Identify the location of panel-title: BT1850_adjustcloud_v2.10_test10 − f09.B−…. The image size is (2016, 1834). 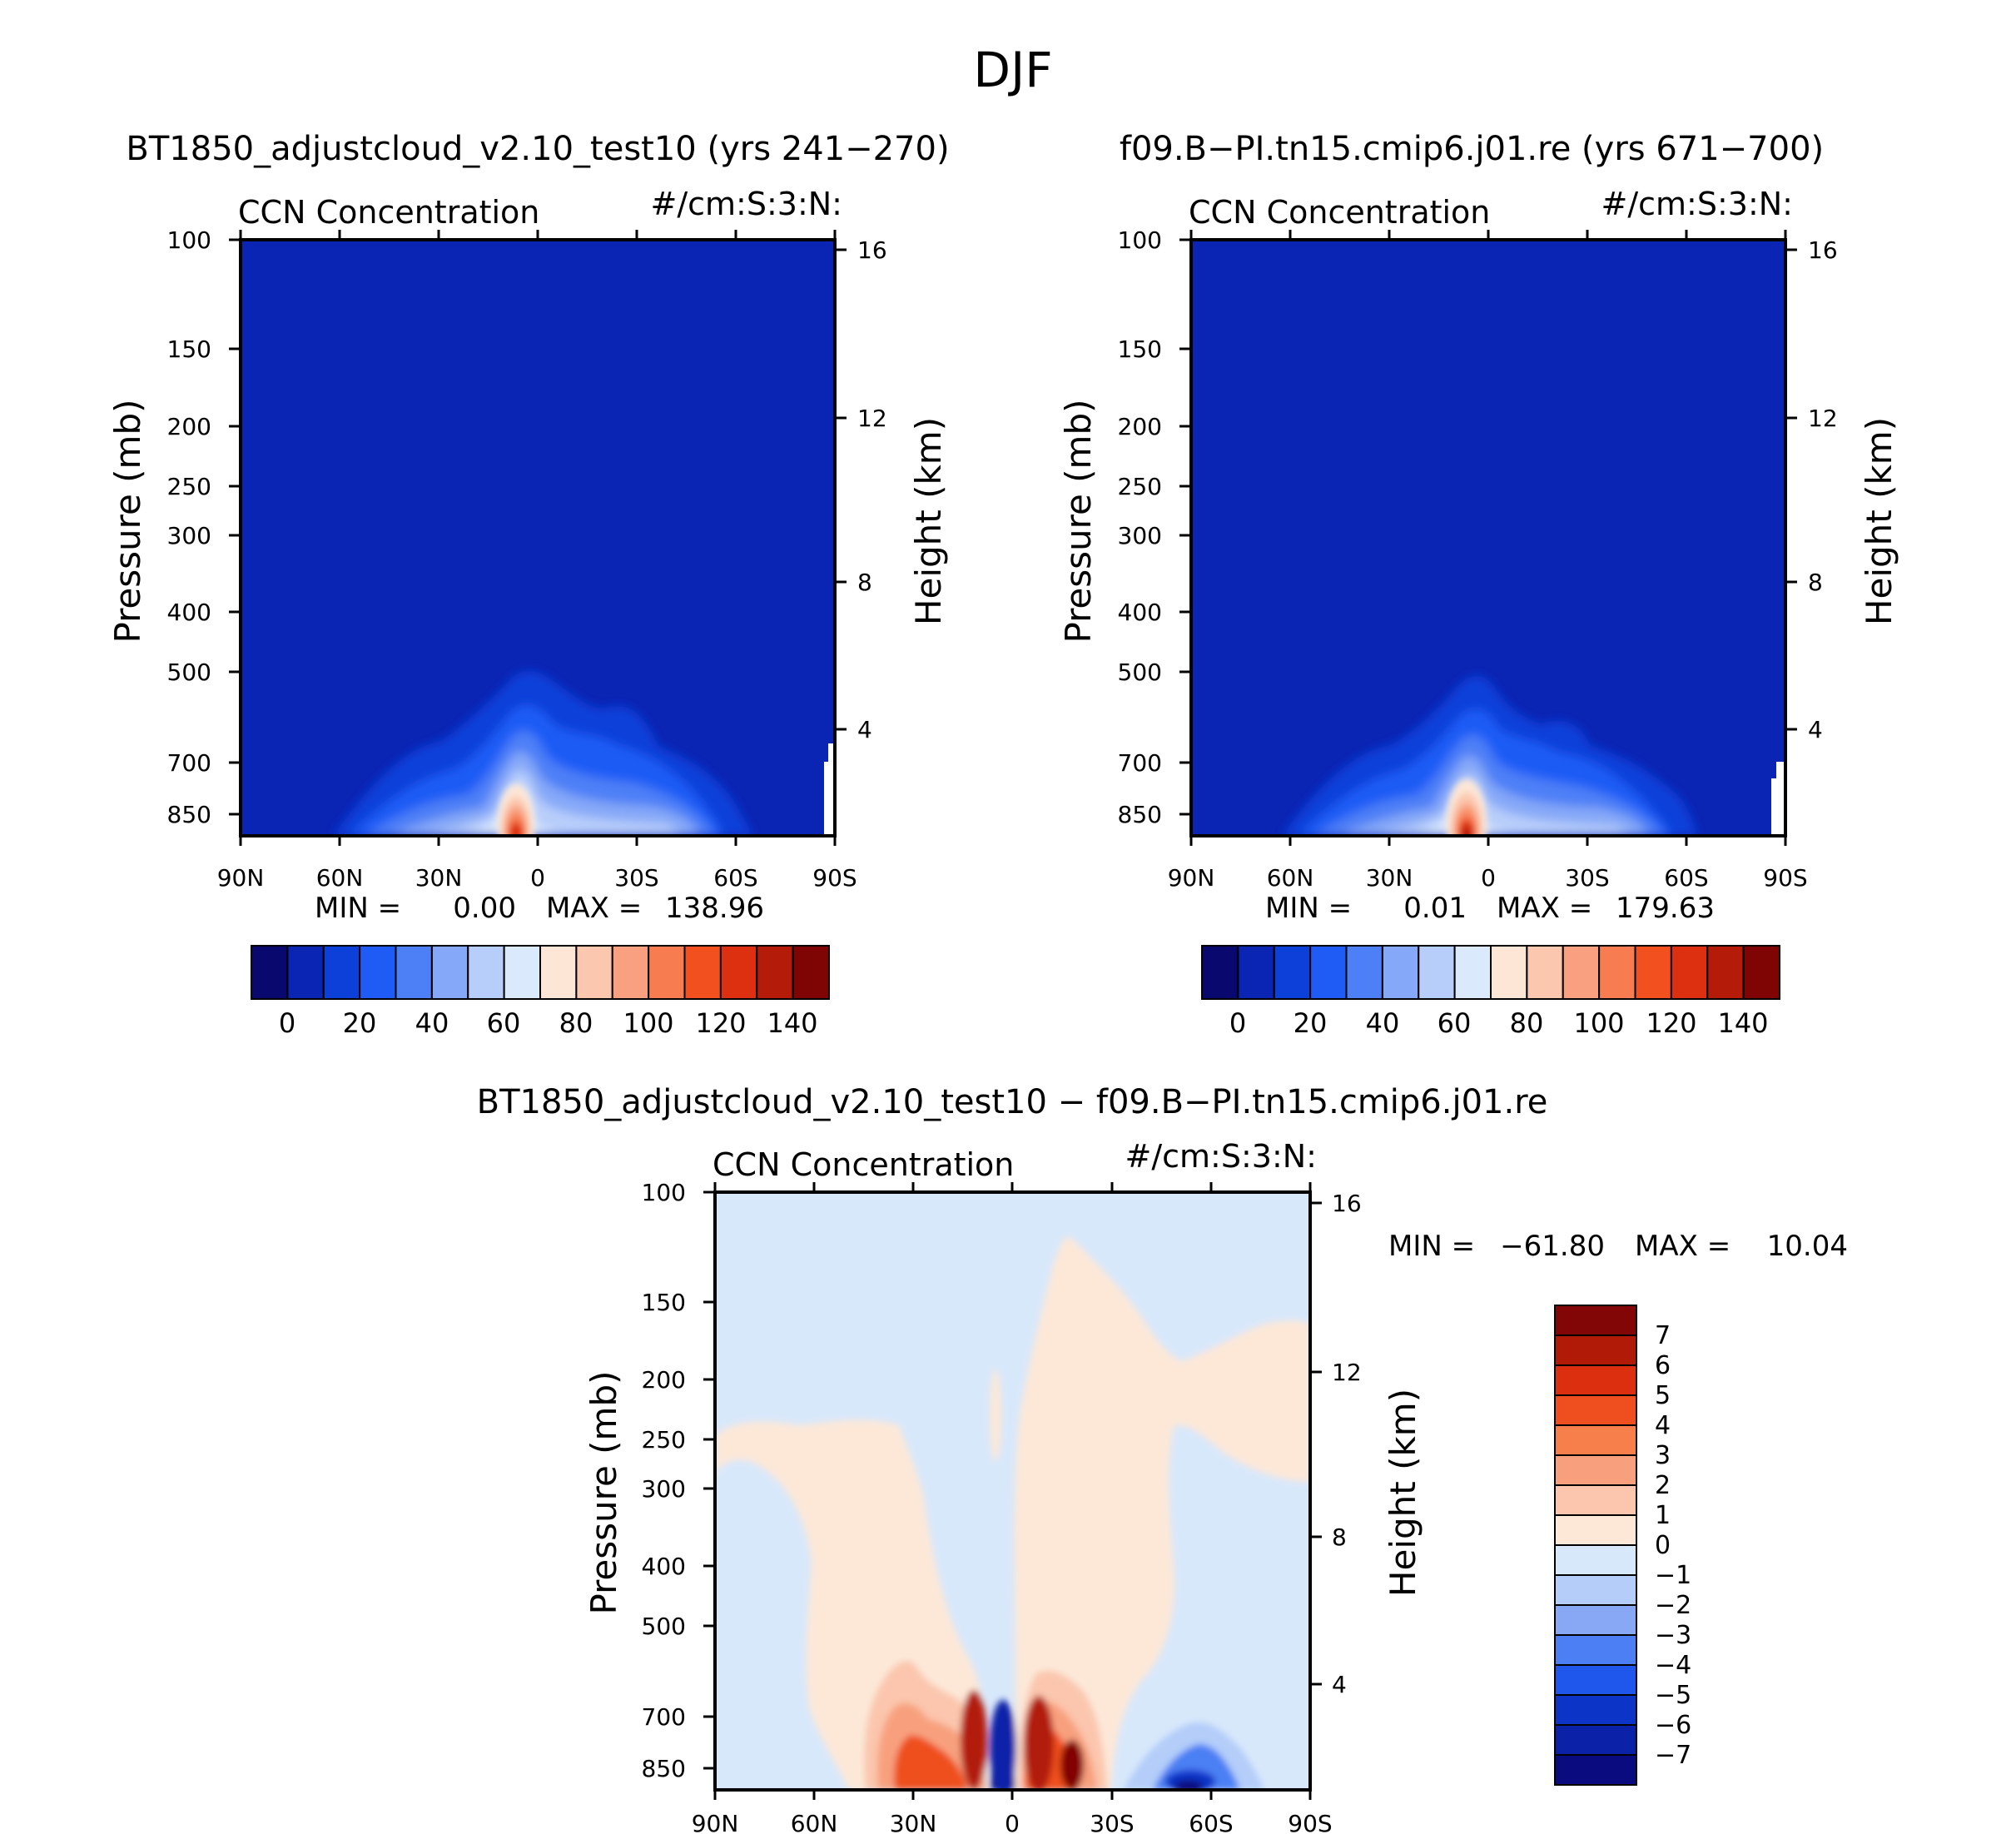
(1012, 1102).